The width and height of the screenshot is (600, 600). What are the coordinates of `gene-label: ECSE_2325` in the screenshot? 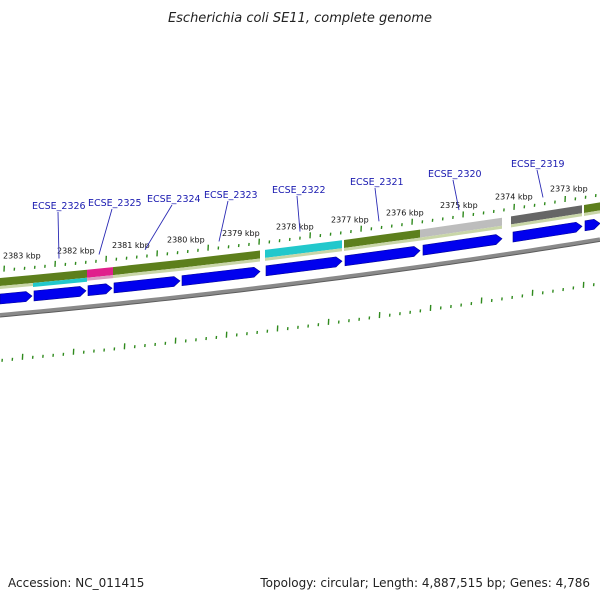 It's located at (115, 203).